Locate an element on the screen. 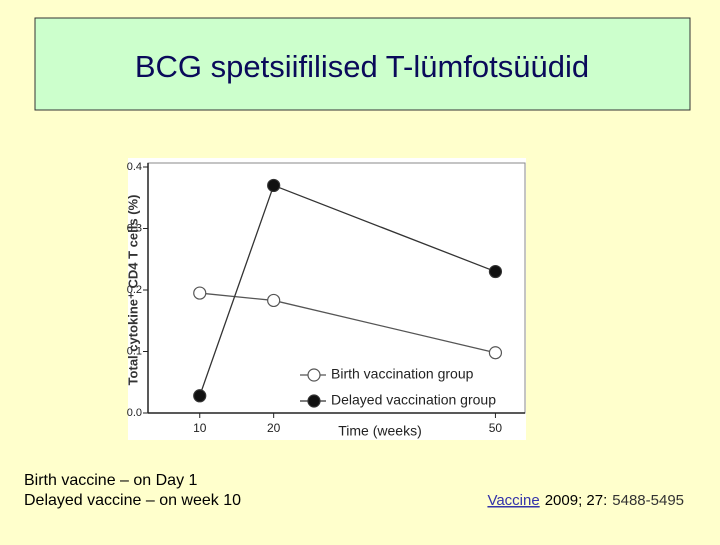 The height and width of the screenshot is (545, 720). y-tick-label: 0.2 is located at coordinates (134, 290).